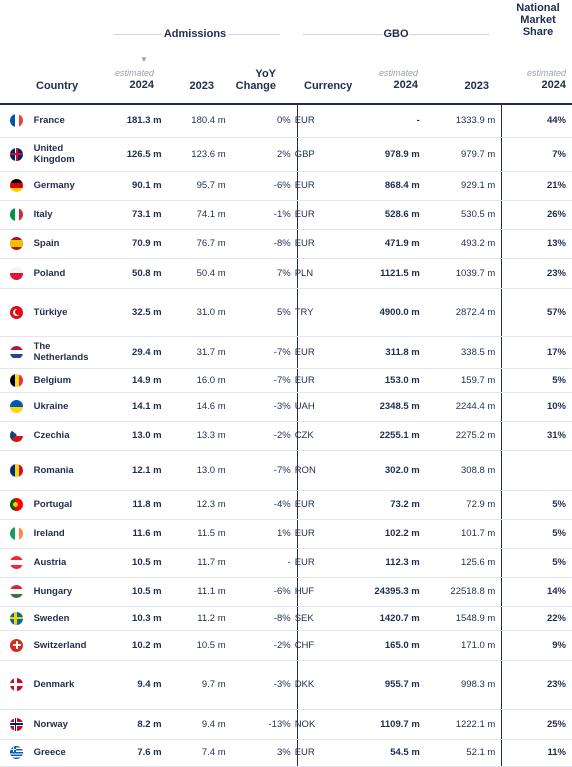  Describe the element at coordinates (258, 724) in the screenshot. I see `yoy-change: -13%` at that location.